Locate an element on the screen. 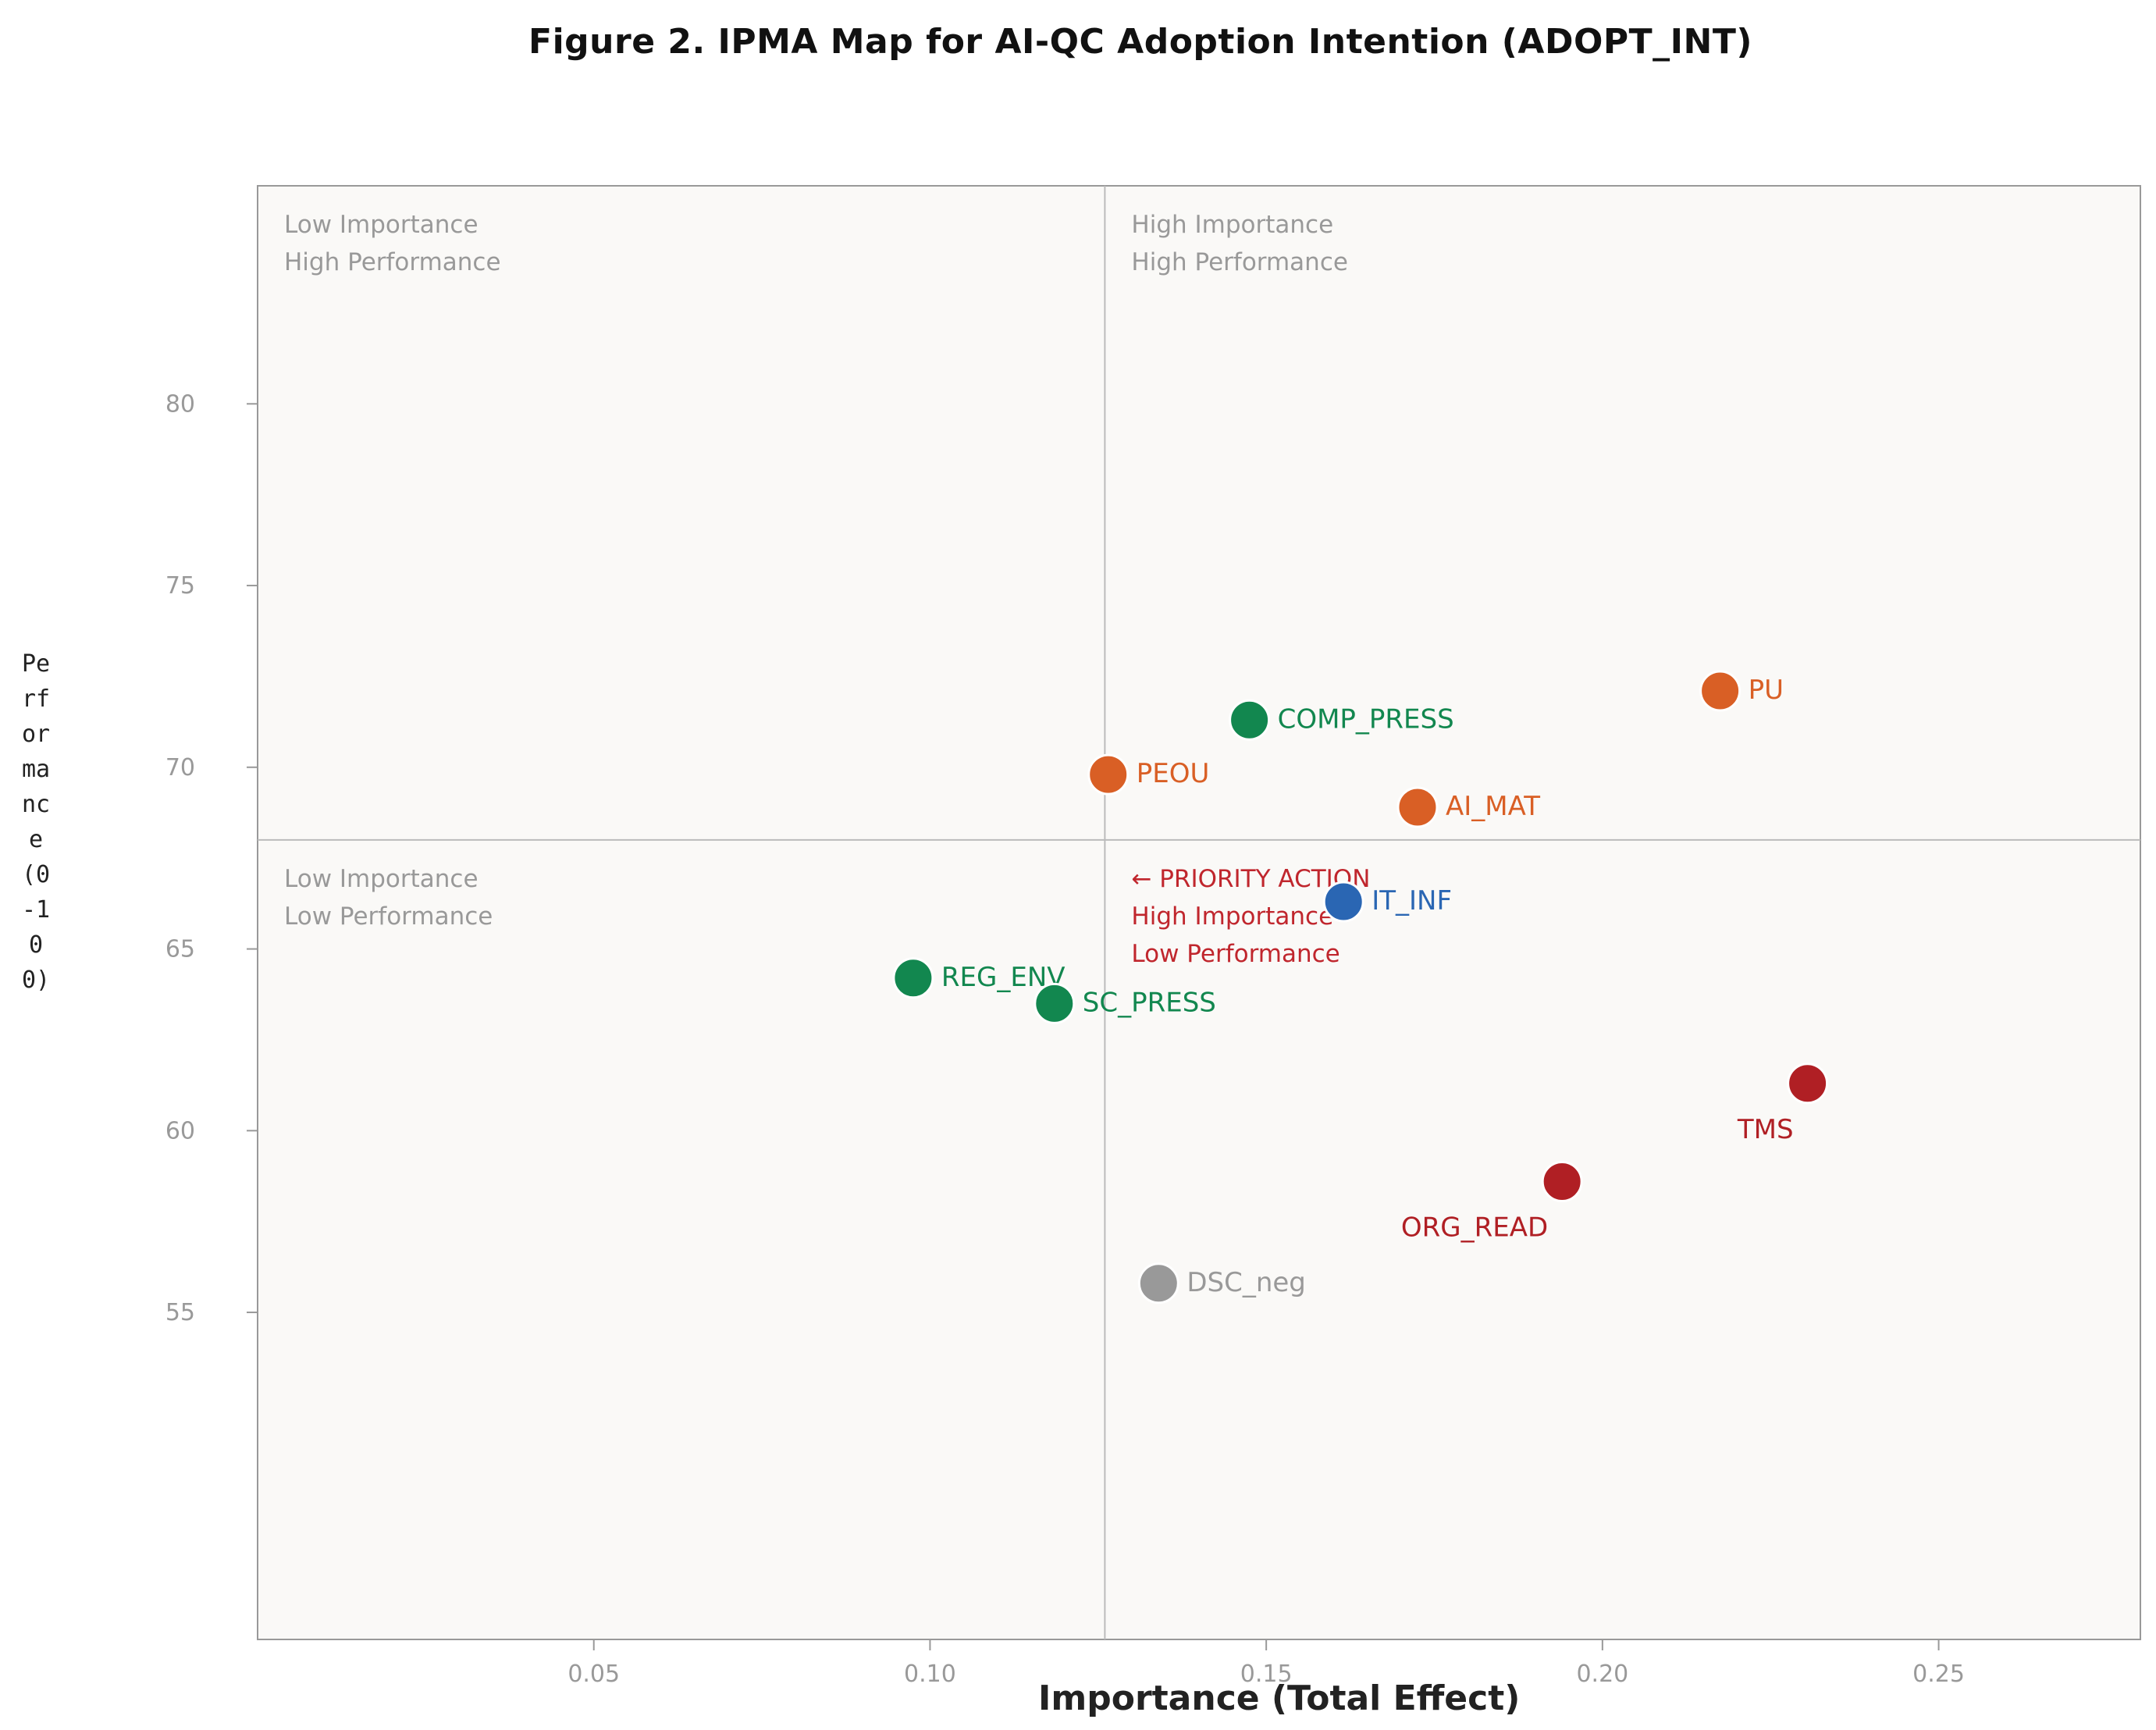  data-point-label: DSC_neg is located at coordinates (1246, 1282).